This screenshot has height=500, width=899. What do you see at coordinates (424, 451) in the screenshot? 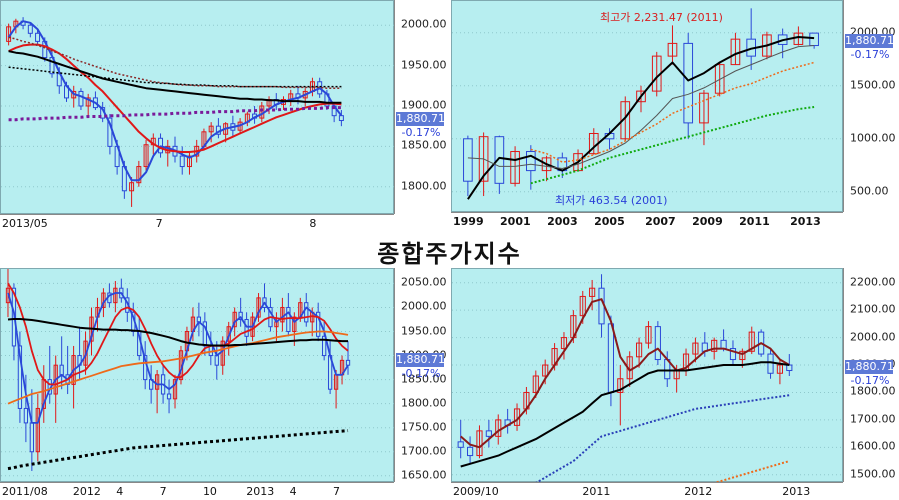
I see `y-tick-label-7: 1700.00` at bounding box center [424, 451].